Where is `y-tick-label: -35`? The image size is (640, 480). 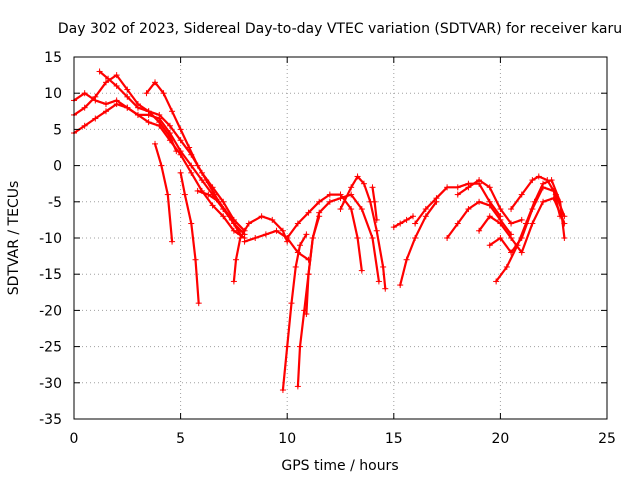
y-tick-label: -35 is located at coordinates (50, 420).